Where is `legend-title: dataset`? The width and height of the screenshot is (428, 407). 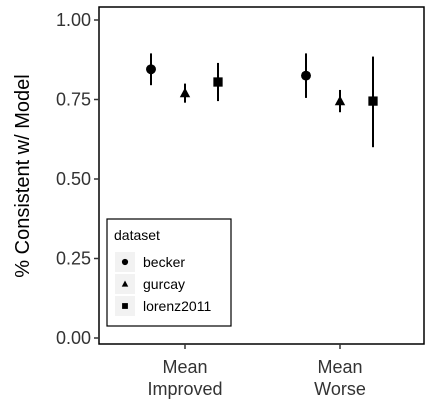 legend-title: dataset is located at coordinates (137, 235).